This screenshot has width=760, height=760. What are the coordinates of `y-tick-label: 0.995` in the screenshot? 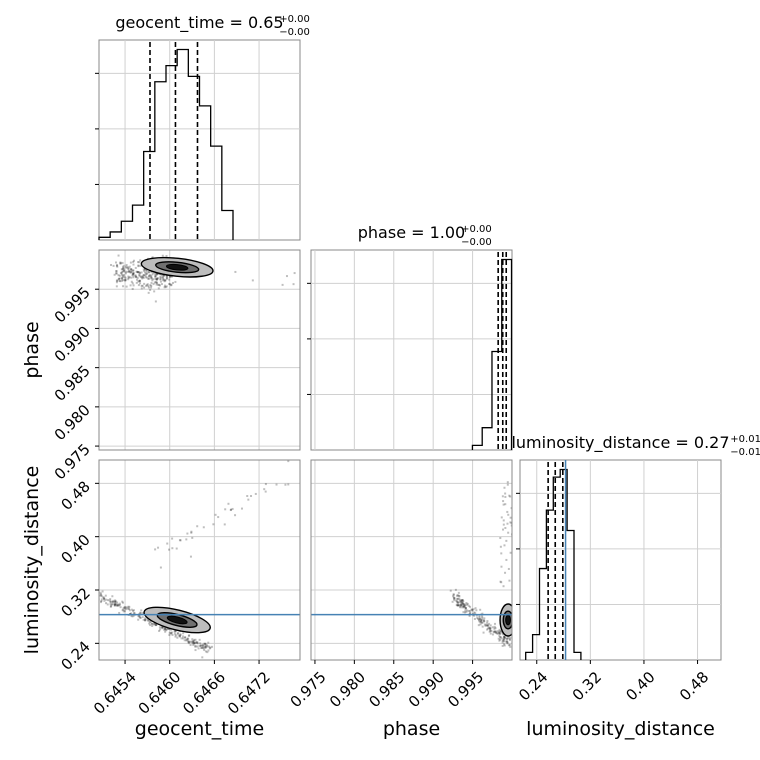 It's located at (72, 304).